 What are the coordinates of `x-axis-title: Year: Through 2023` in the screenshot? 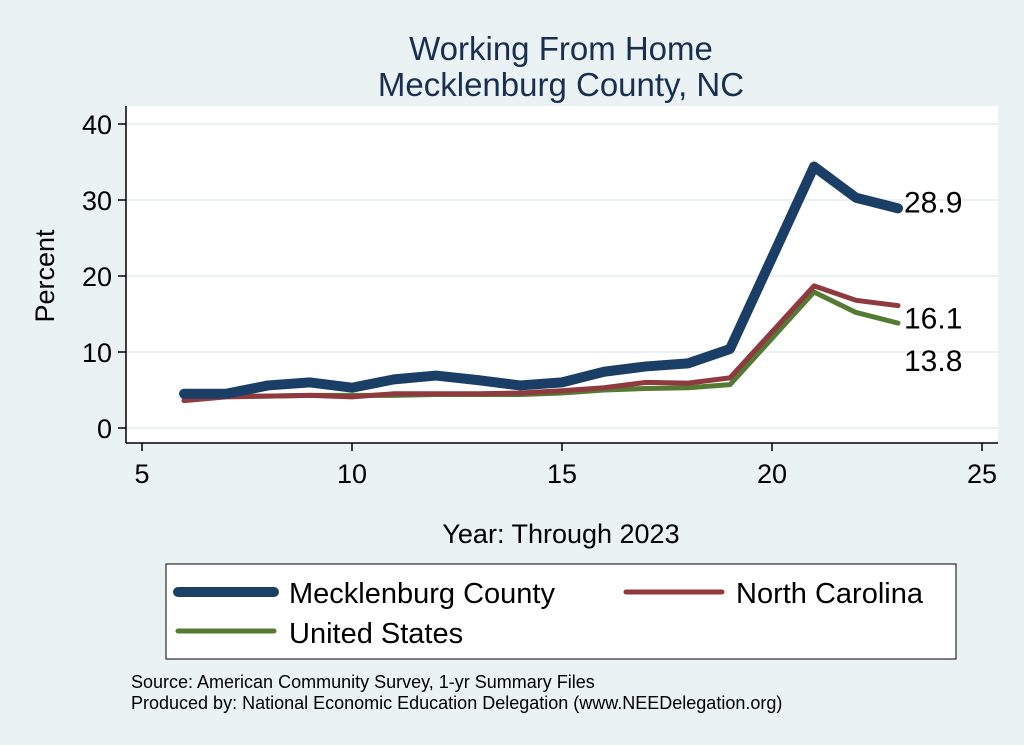 It's located at (560, 534).